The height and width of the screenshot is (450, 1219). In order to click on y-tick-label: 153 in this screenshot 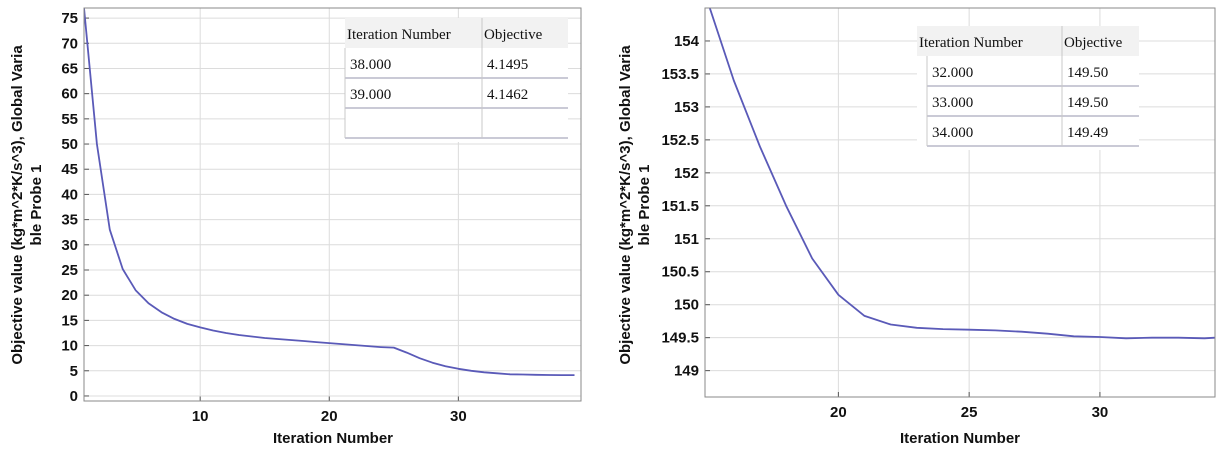, I will do `click(686, 107)`.